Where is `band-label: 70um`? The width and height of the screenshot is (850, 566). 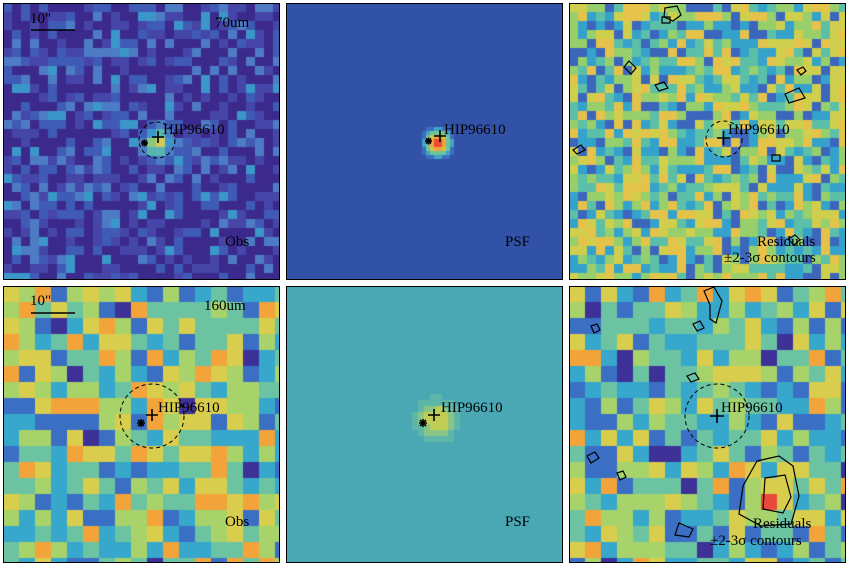
band-label: 70um is located at coordinates (232, 23).